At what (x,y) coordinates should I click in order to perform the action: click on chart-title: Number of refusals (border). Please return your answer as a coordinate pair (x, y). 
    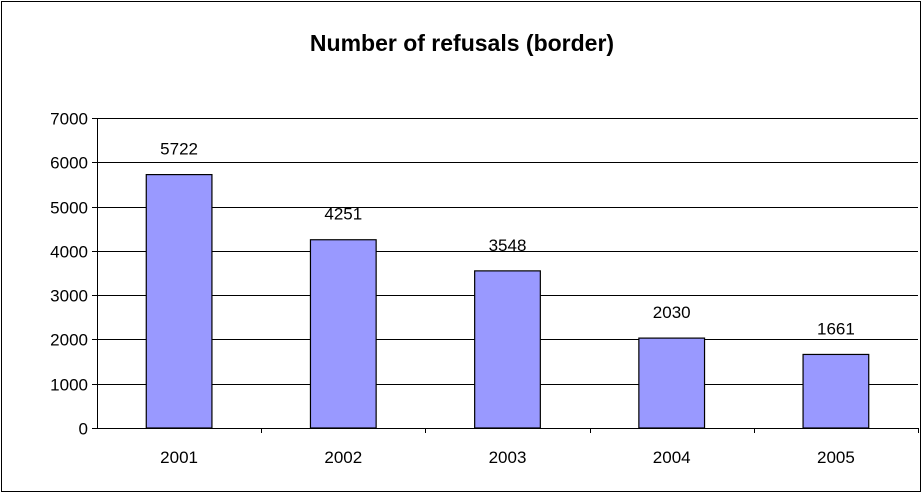
    Looking at the image, I should click on (462, 43).